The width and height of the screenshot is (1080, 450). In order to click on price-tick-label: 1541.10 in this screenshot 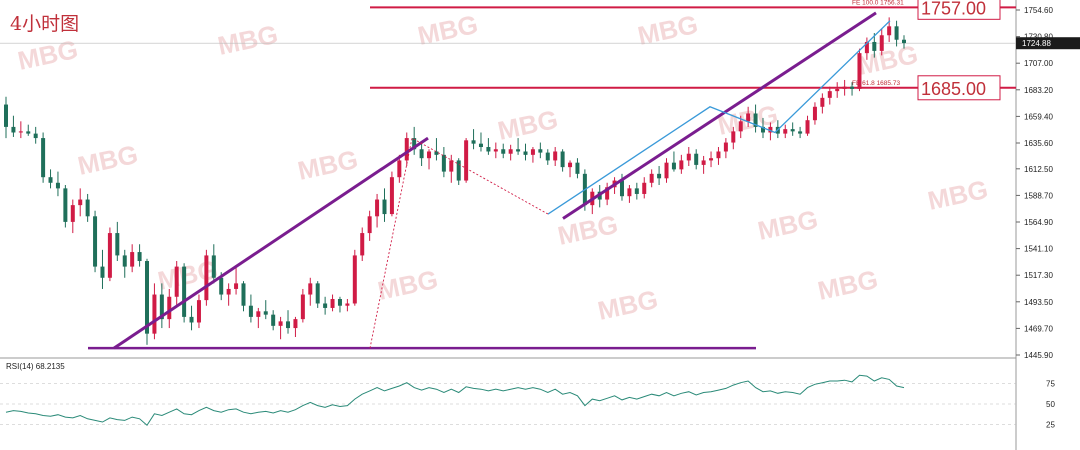, I will do `click(1038, 249)`.